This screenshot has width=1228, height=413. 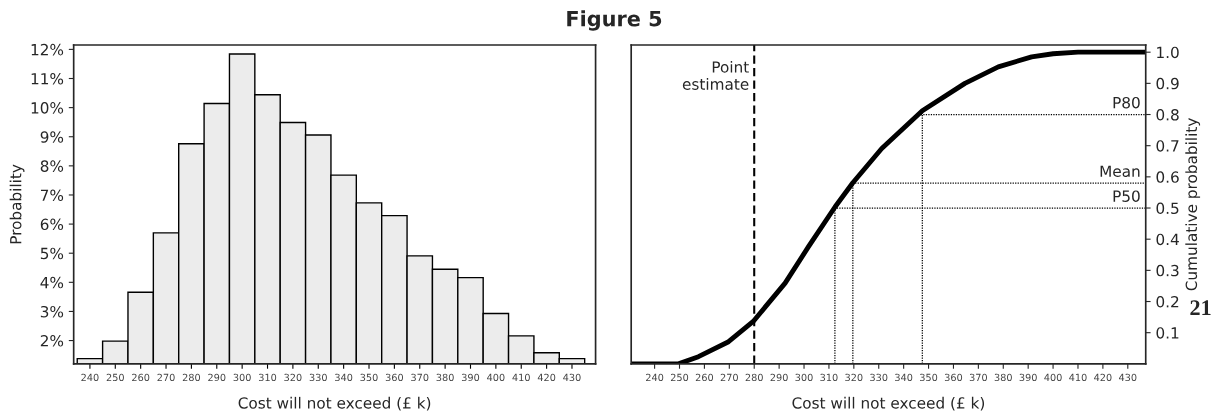 What do you see at coordinates (1200, 307) in the screenshot?
I see `text: 21` at bounding box center [1200, 307].